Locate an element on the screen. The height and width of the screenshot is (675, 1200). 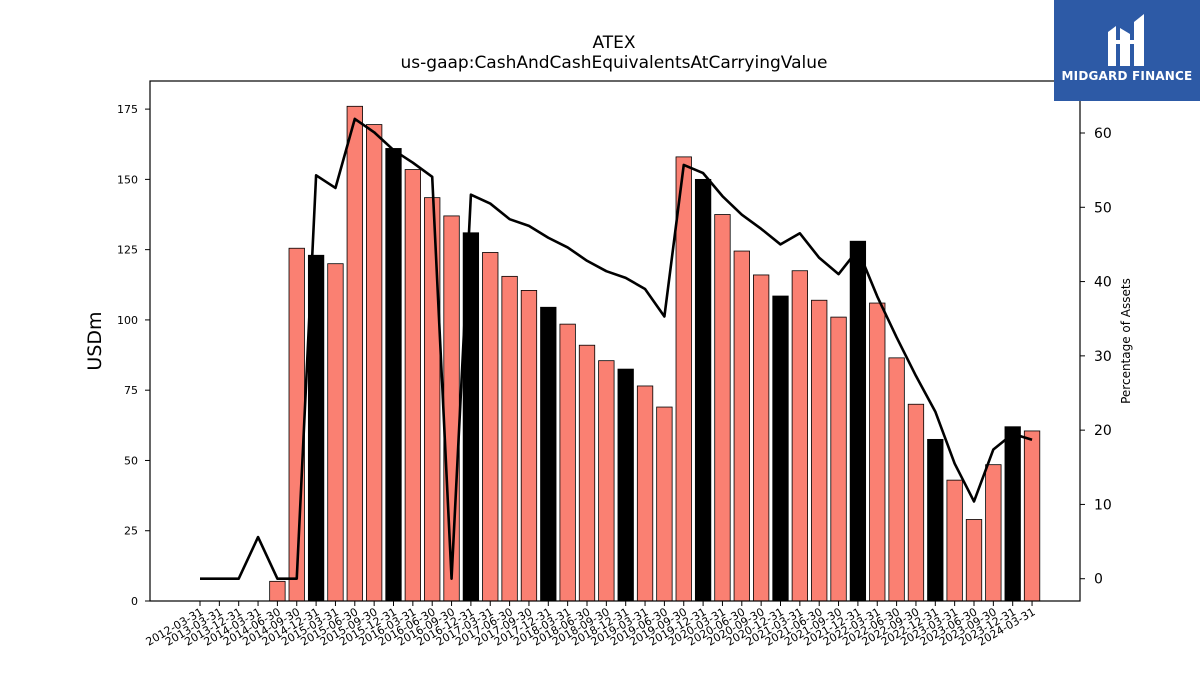
y-axis-label: USDm is located at coordinates (95, 340).